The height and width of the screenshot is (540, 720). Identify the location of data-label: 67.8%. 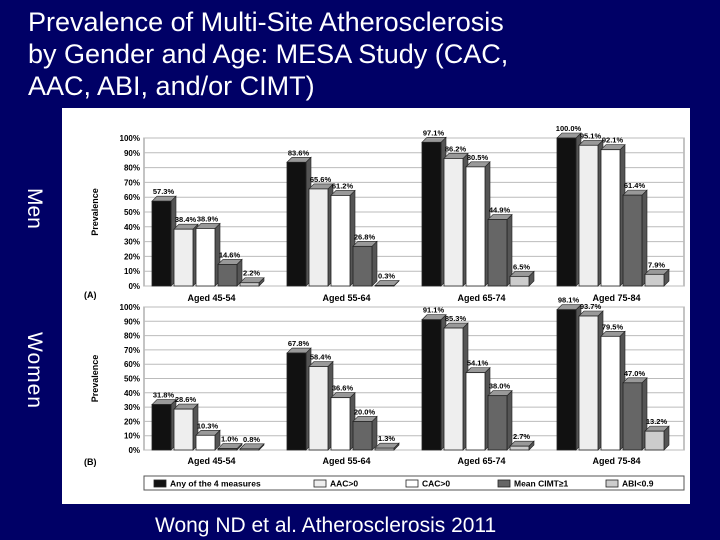
(299, 343).